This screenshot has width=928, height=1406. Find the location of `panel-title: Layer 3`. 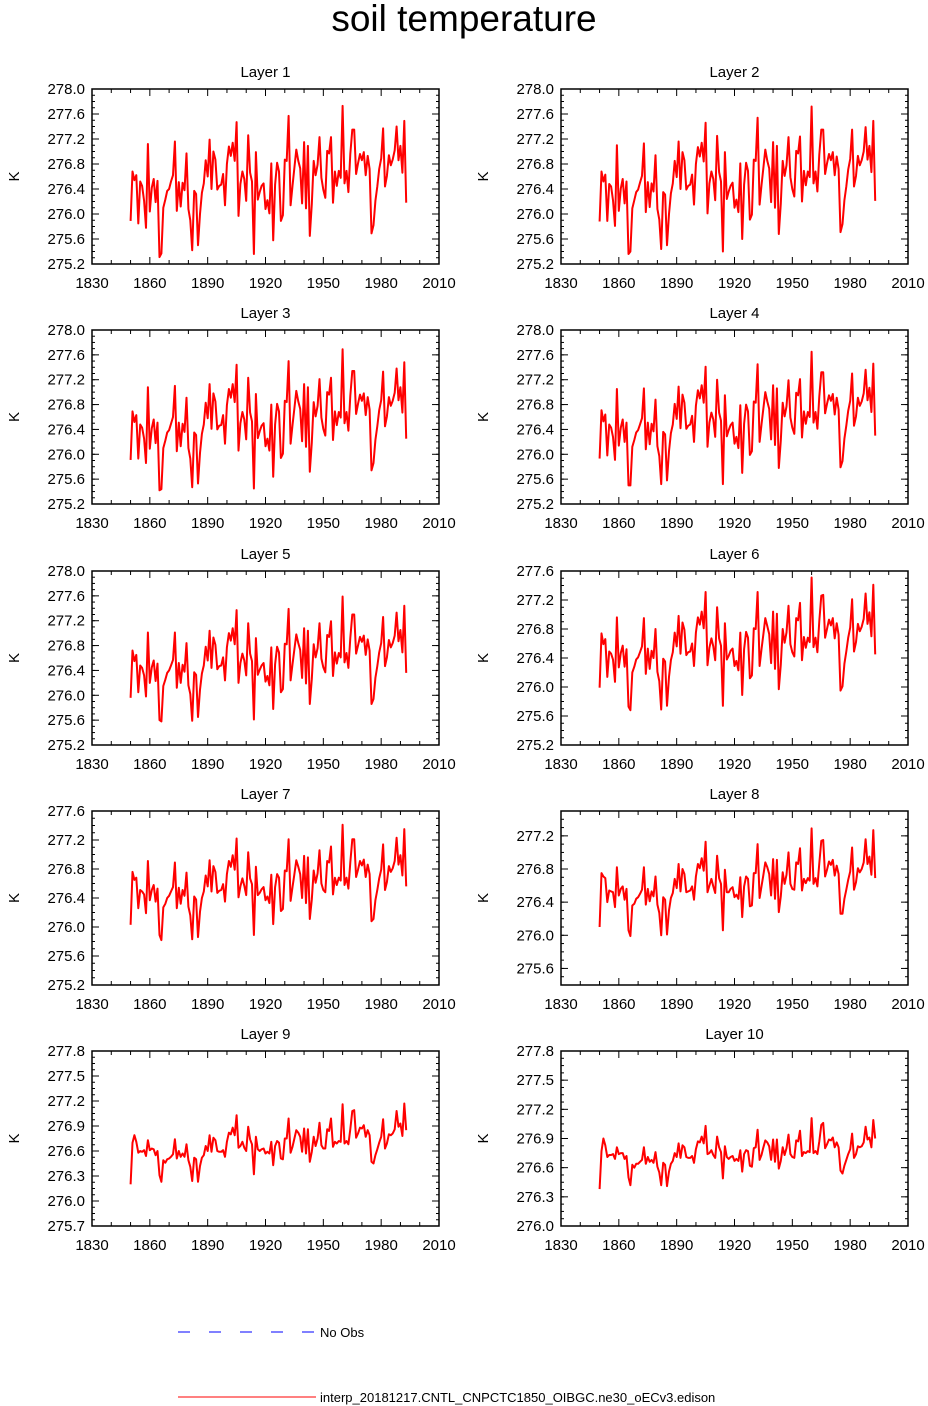

panel-title: Layer 3 is located at coordinates (265, 313).